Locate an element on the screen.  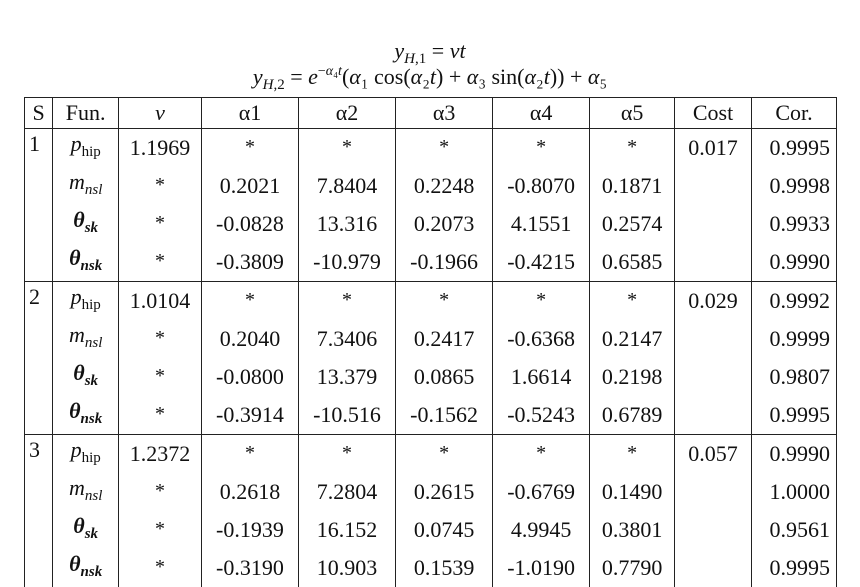
cell-a5: 0.1490 is located at coordinates (632, 491).